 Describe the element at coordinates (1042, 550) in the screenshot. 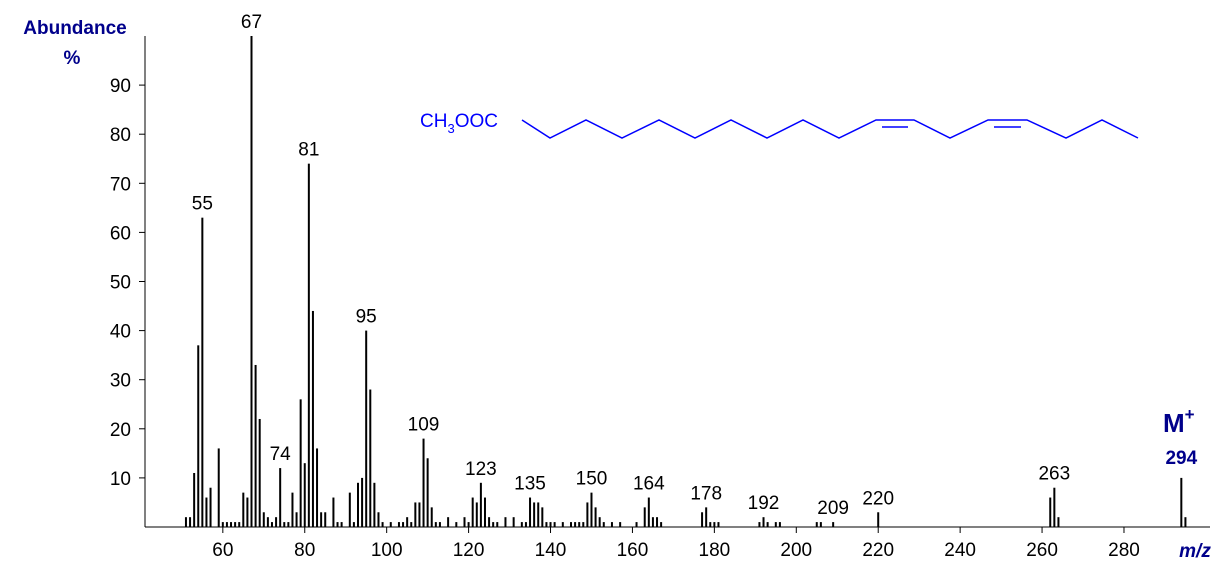

I see `x-tick-label: 260` at that location.